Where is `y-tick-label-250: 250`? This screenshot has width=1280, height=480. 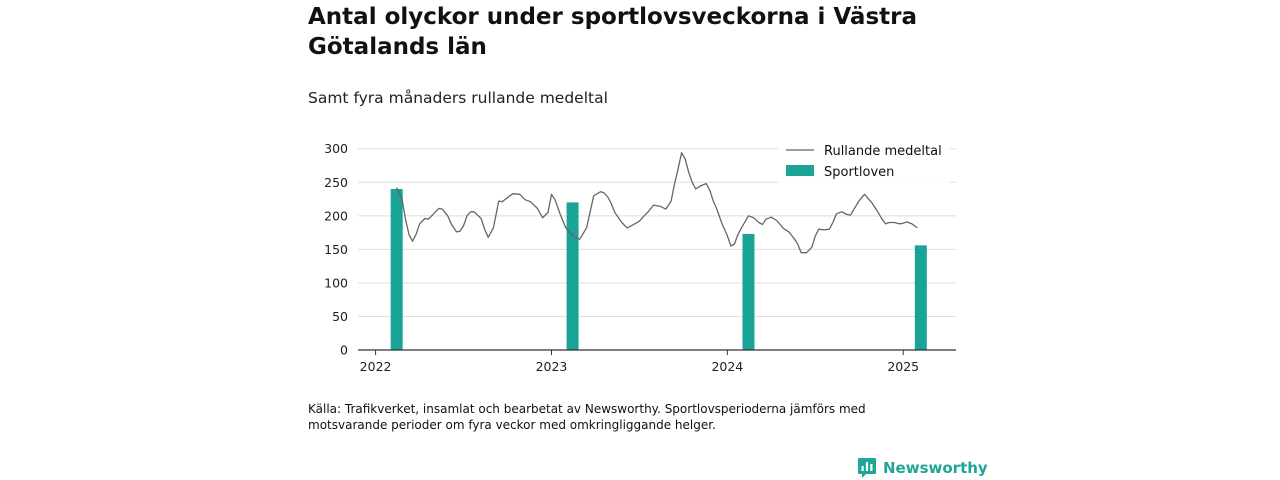 y-tick-label-250: 250 is located at coordinates (336, 182).